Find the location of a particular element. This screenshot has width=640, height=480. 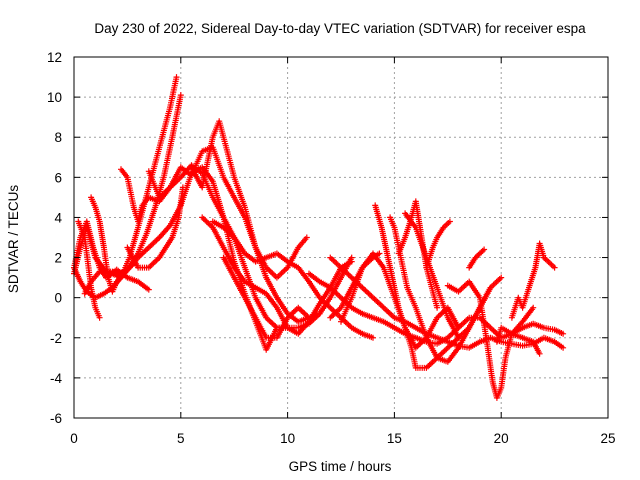

y-tick-label: 10 is located at coordinates (54, 97).